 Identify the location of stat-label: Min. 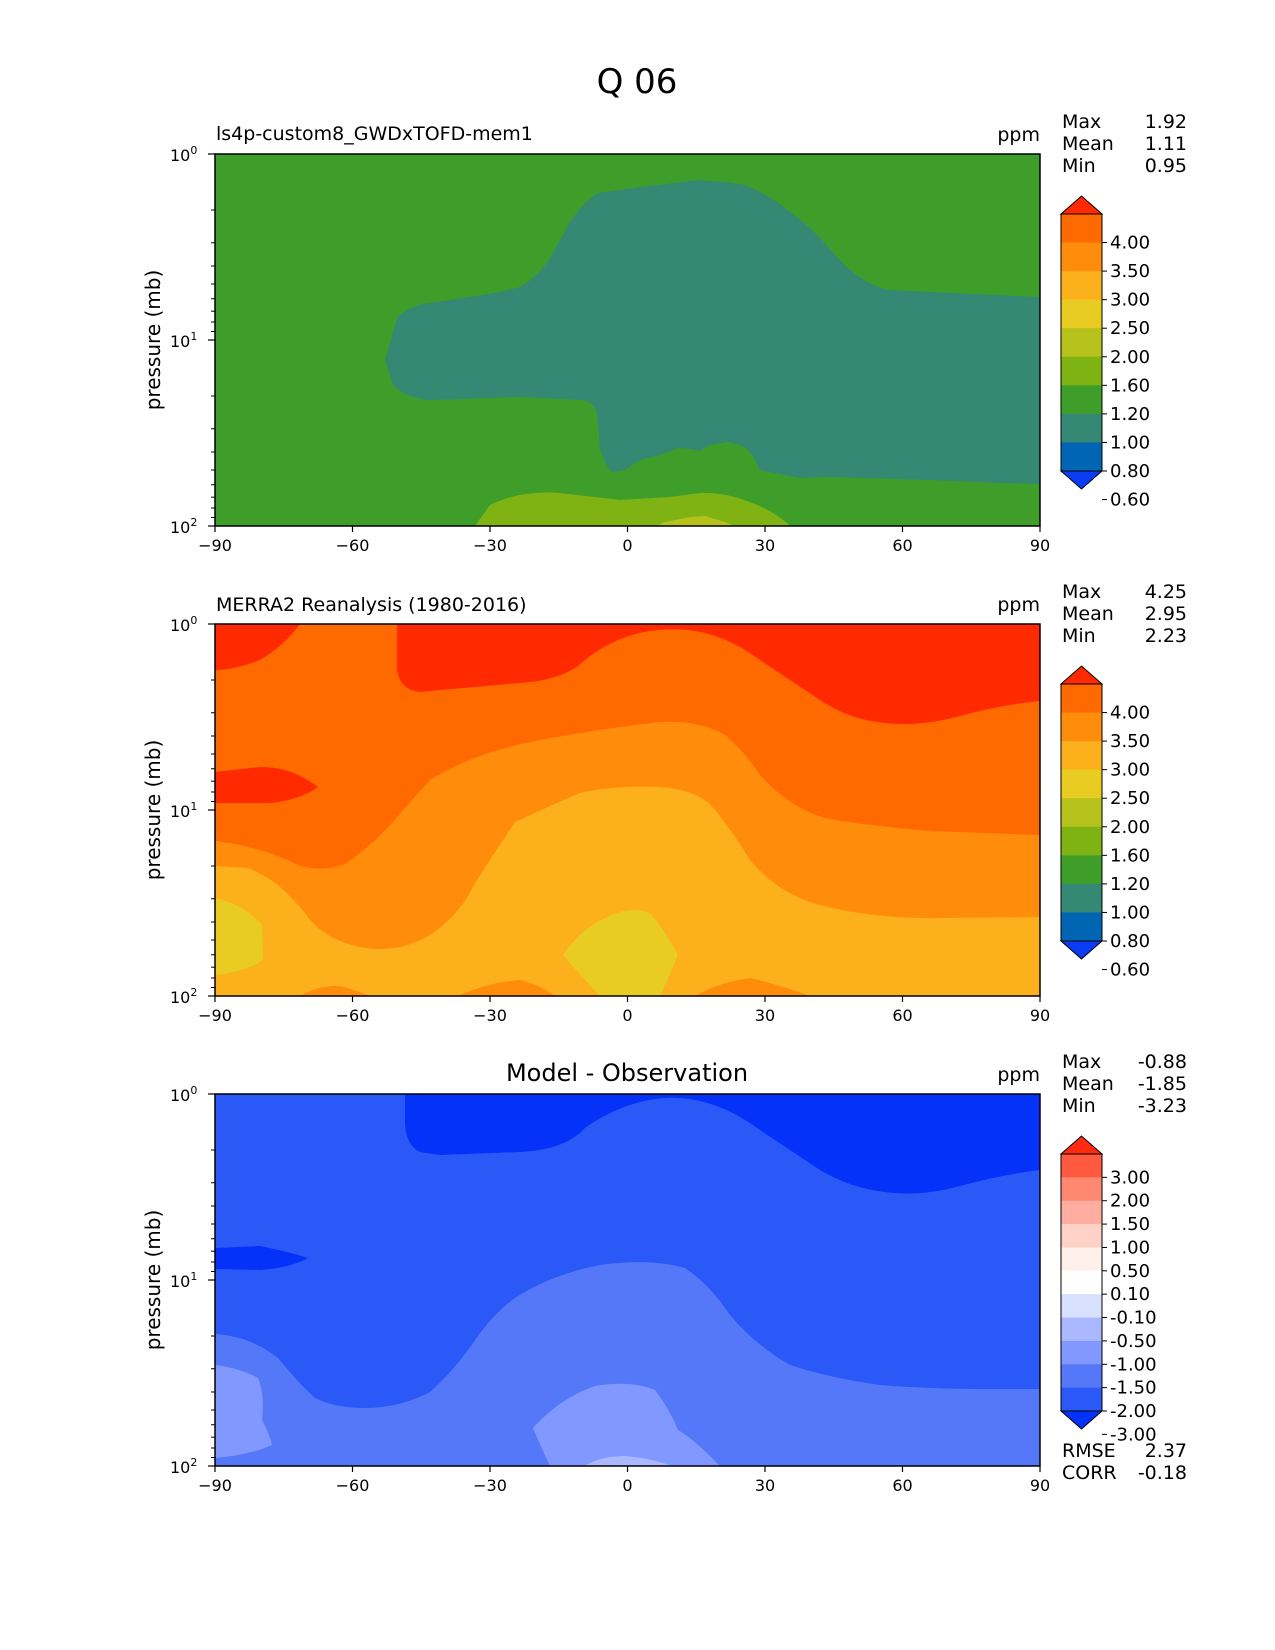
(1079, 166).